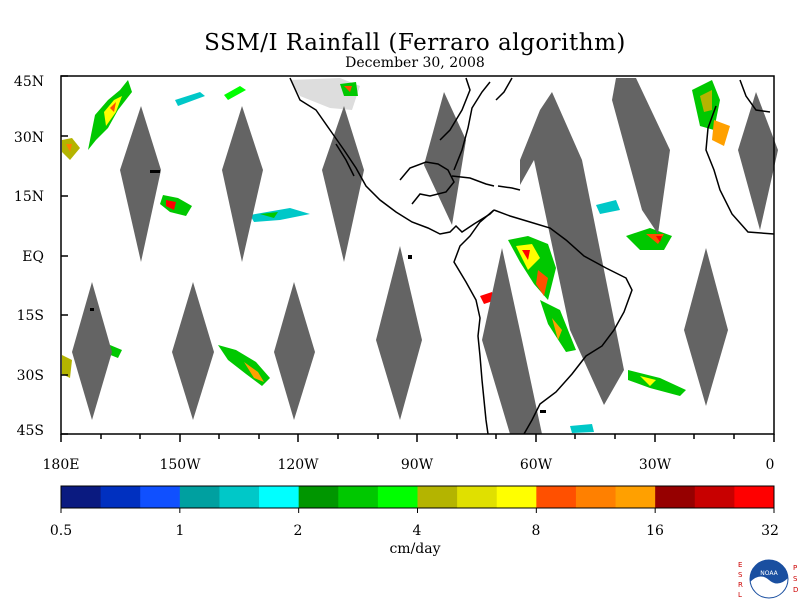 This screenshot has width=800, height=600. I want to click on lat-label-15s: 15S, so click(30, 316).